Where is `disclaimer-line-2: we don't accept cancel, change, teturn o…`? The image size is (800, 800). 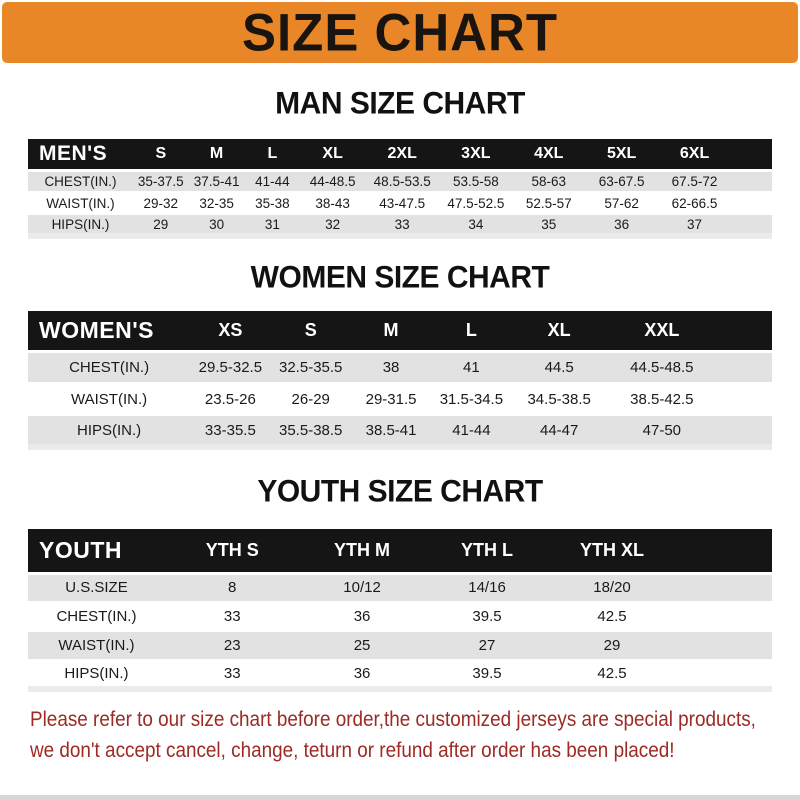 disclaimer-line-2: we don't accept cancel, change, teturn o… is located at coordinates (352, 750).